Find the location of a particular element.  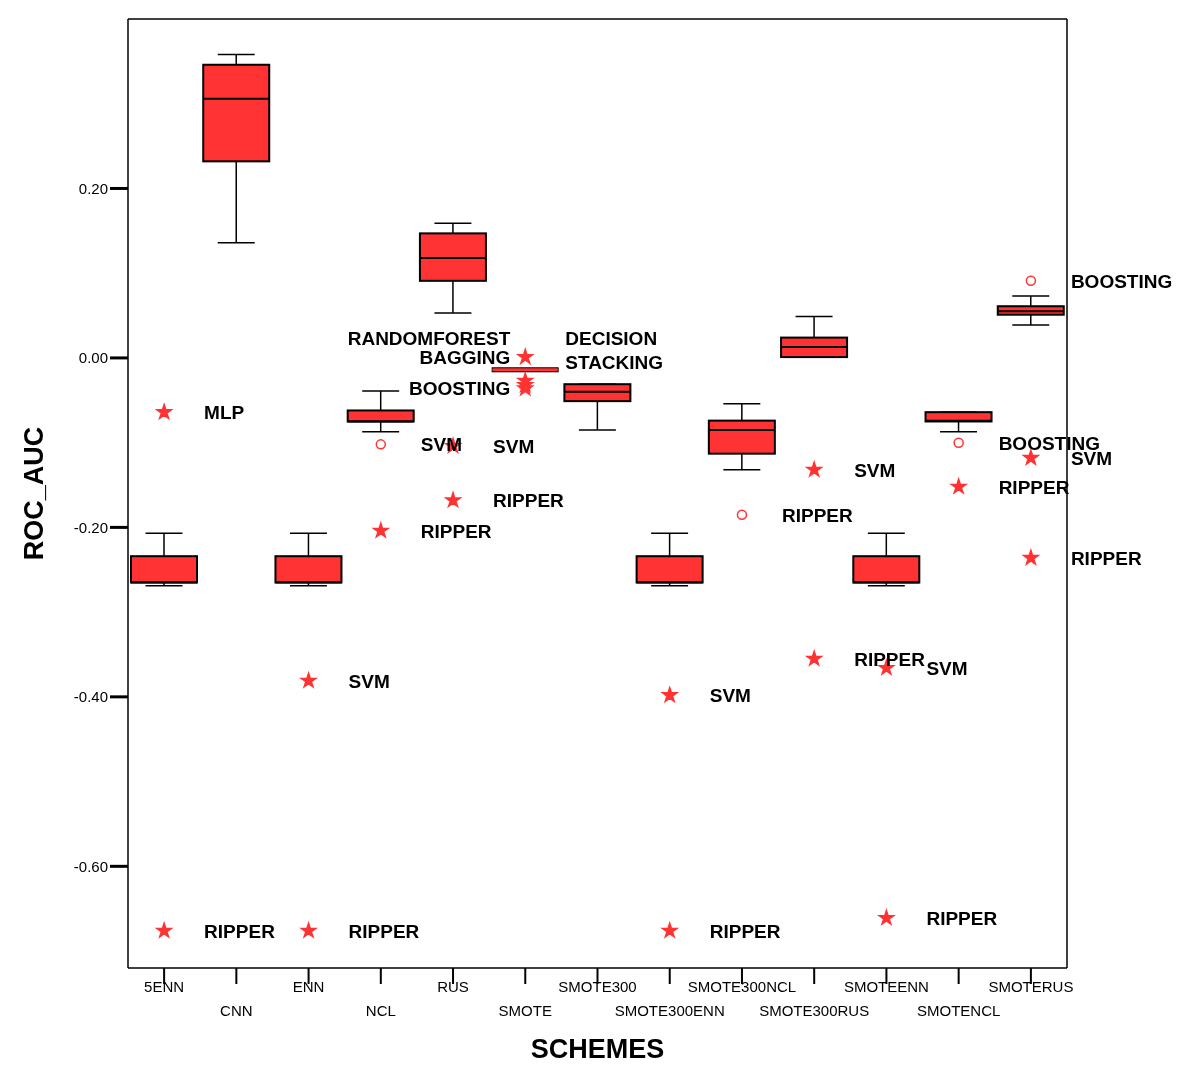

annotation: RANDOMFOREST is located at coordinates (429, 339).